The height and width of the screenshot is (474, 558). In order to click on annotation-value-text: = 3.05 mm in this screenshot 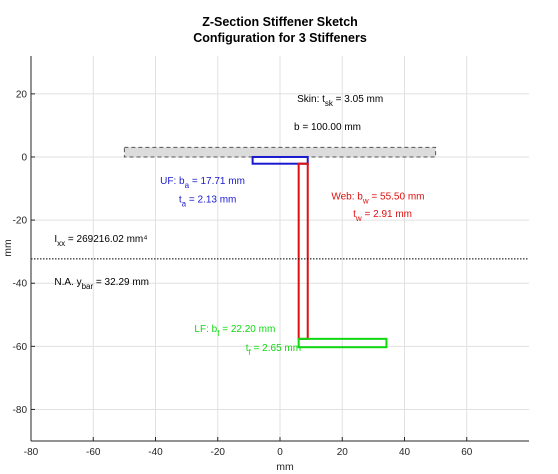, I will do `click(358, 99)`.